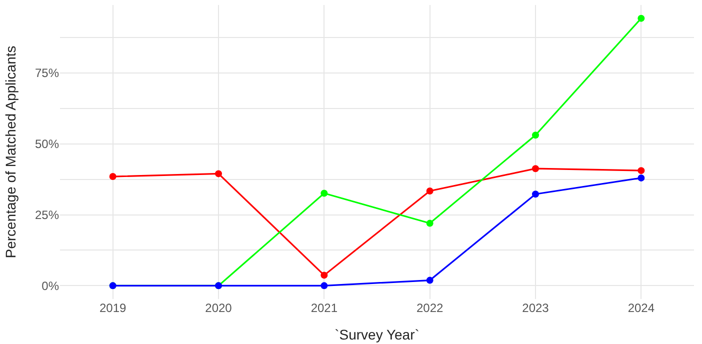 The height and width of the screenshot is (344, 702). Describe the element at coordinates (536, 308) in the screenshot. I see `x-tick-label: 2023` at that location.